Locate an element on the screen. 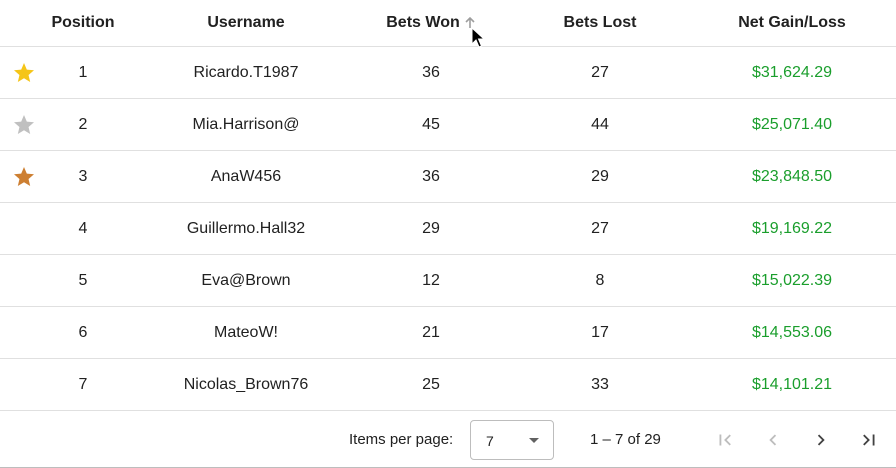 The height and width of the screenshot is (468, 896). username-cell: Nicolas_Brown76 is located at coordinates (246, 384).